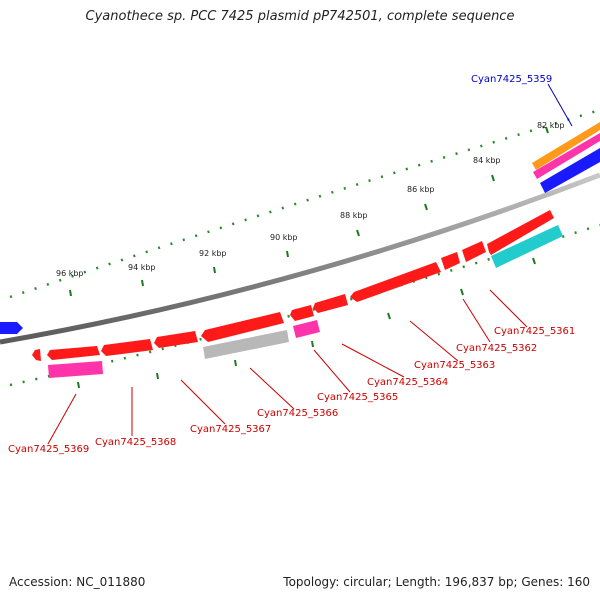  I want to click on gene-label-cyan7425-5367: Cyan7425_5367, so click(230, 429).